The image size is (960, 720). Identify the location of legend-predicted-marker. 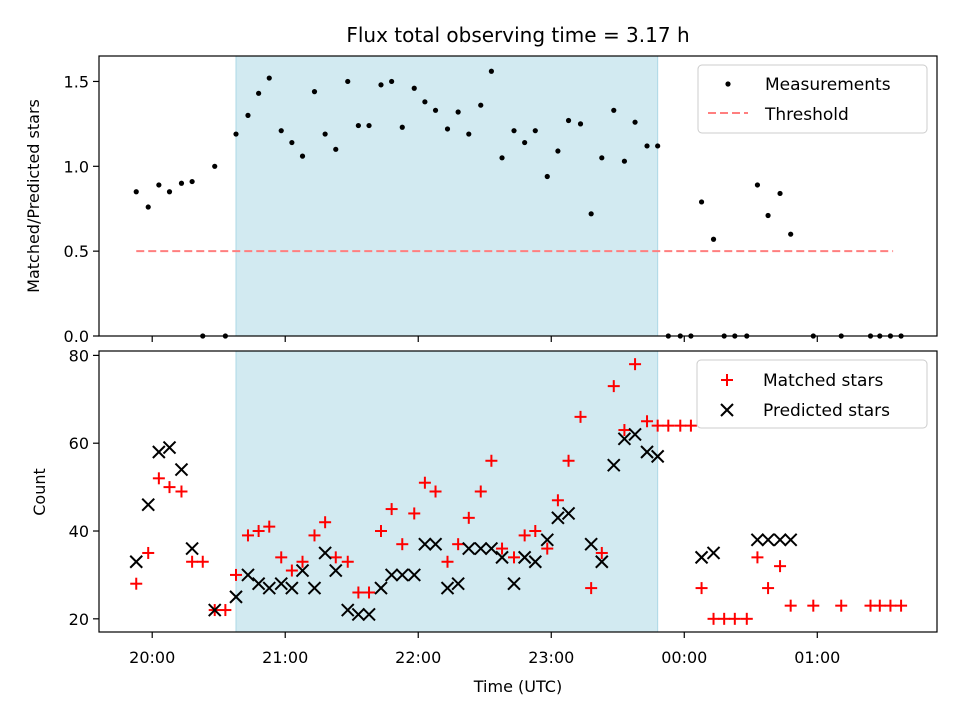
(727, 410).